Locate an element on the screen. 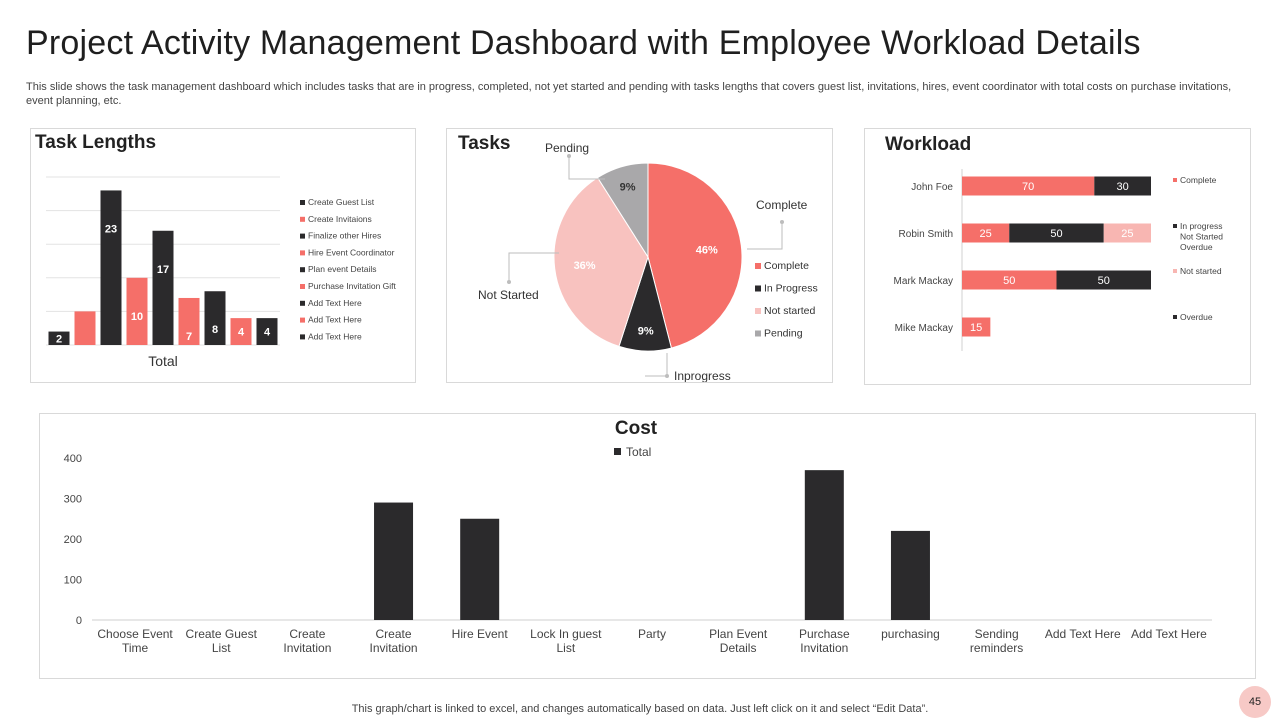 The height and width of the screenshot is (720, 1280). legend-label: Purchase Invitation Gift is located at coordinates (352, 286).